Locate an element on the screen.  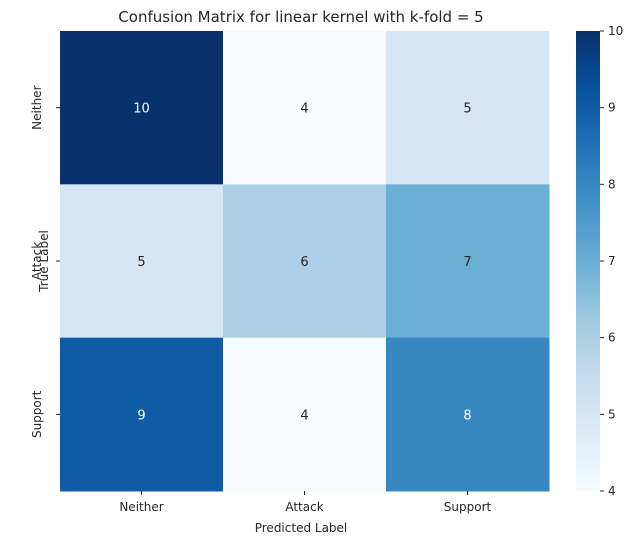
x-axis-label: Predicted Label is located at coordinates (301, 528).